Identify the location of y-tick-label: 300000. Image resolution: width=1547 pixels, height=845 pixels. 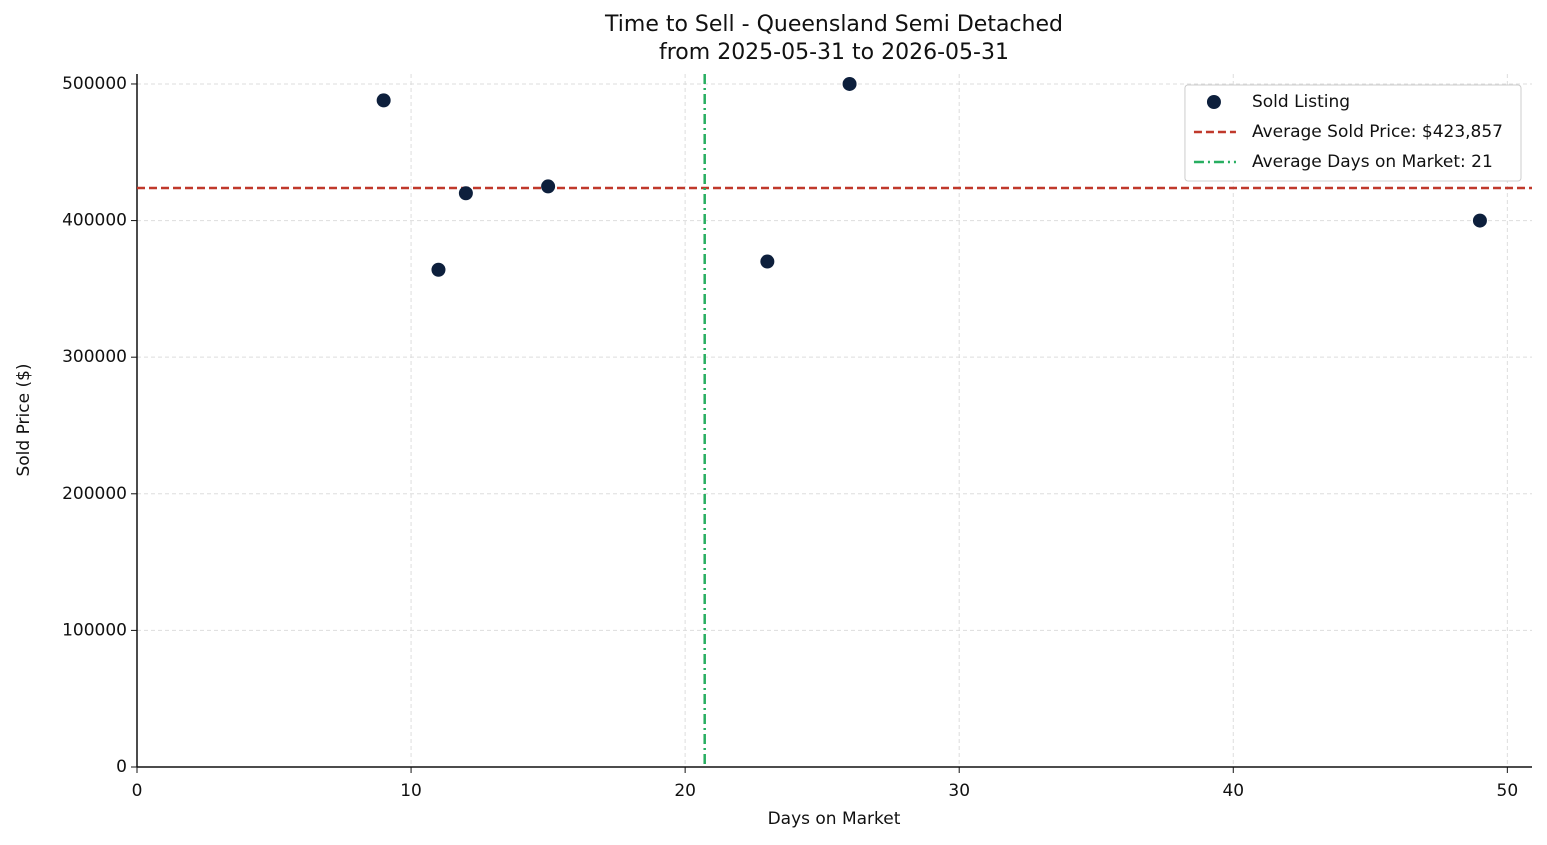
(94, 357).